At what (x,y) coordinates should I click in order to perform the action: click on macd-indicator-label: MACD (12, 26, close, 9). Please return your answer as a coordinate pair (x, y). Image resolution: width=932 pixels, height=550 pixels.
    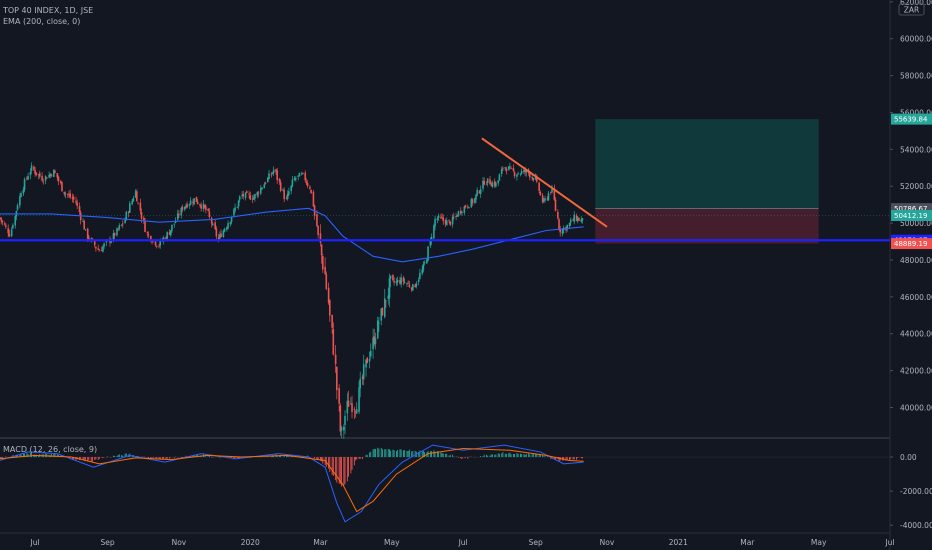
    Looking at the image, I should click on (50, 449).